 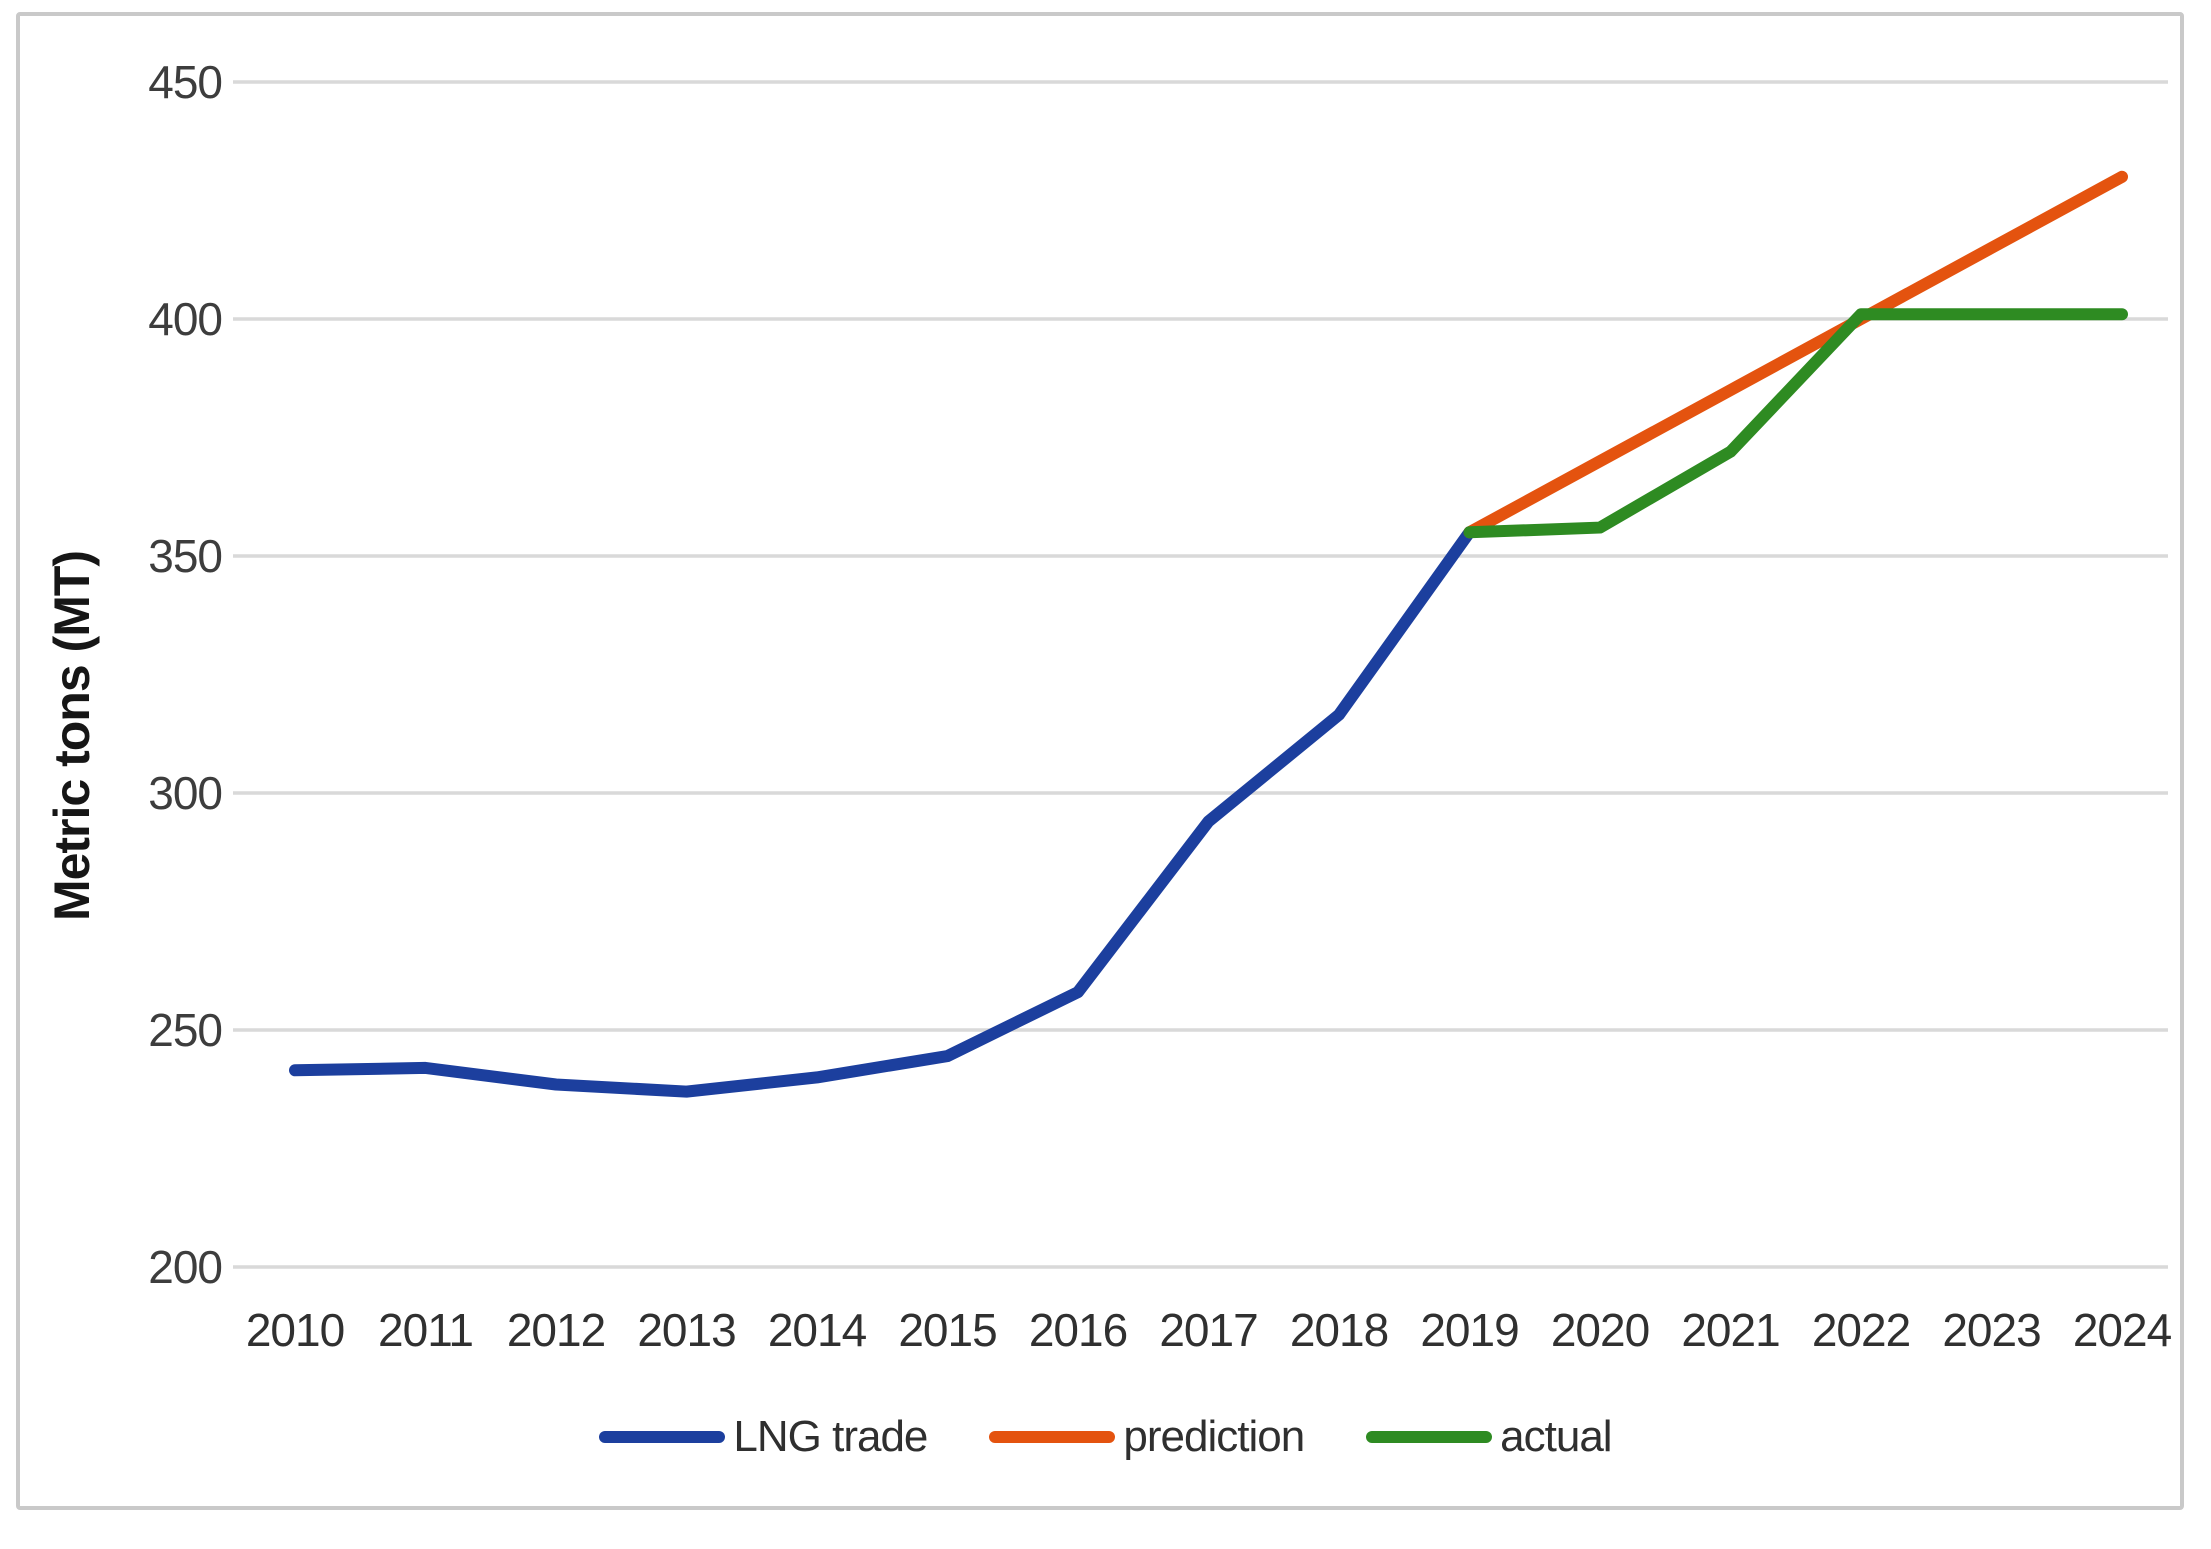 I want to click on x-tick-label: 2017, so click(x=1208, y=1330).